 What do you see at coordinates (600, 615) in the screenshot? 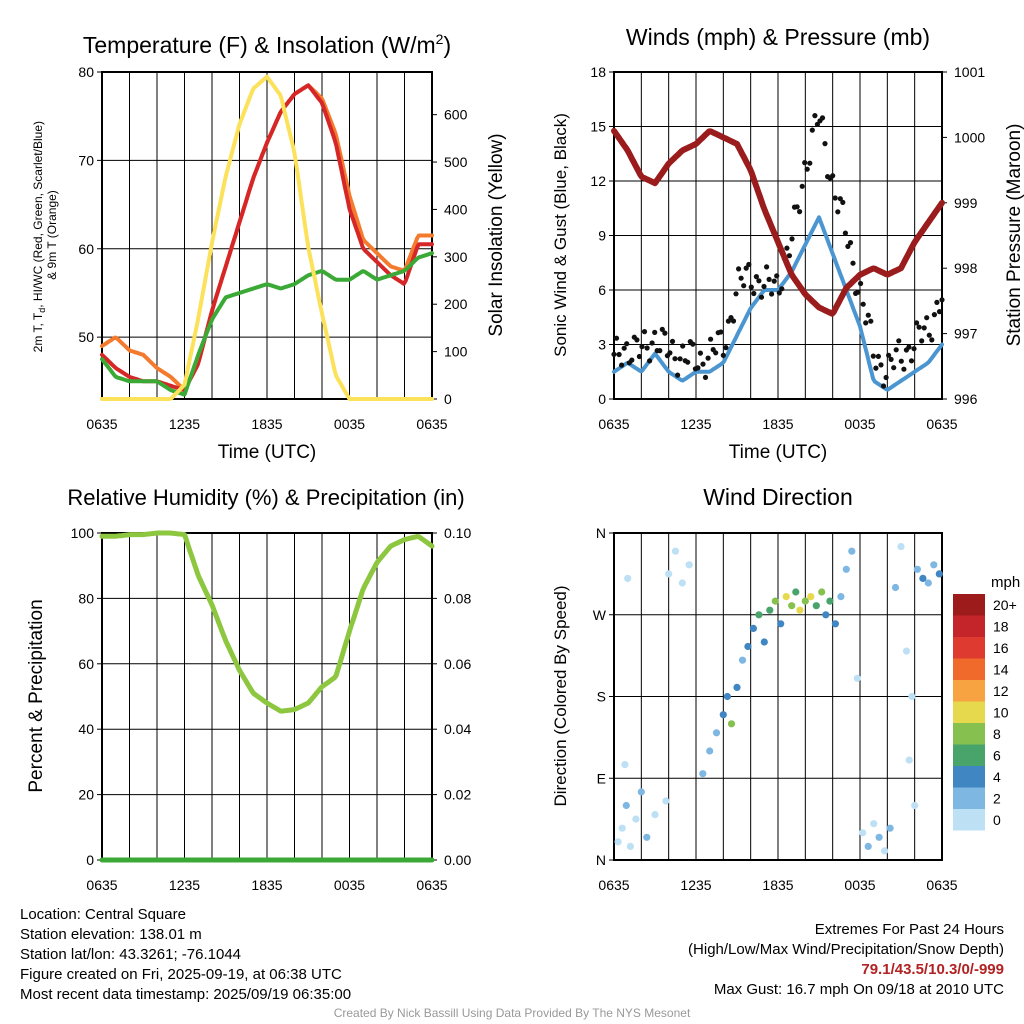
I see `y-tick-label: W` at bounding box center [600, 615].